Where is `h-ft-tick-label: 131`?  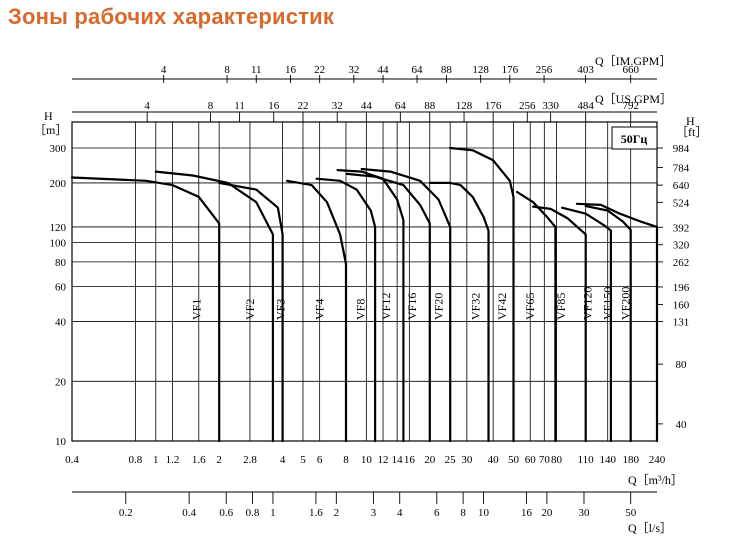
h-ft-tick-label: 131 is located at coordinates (681, 323).